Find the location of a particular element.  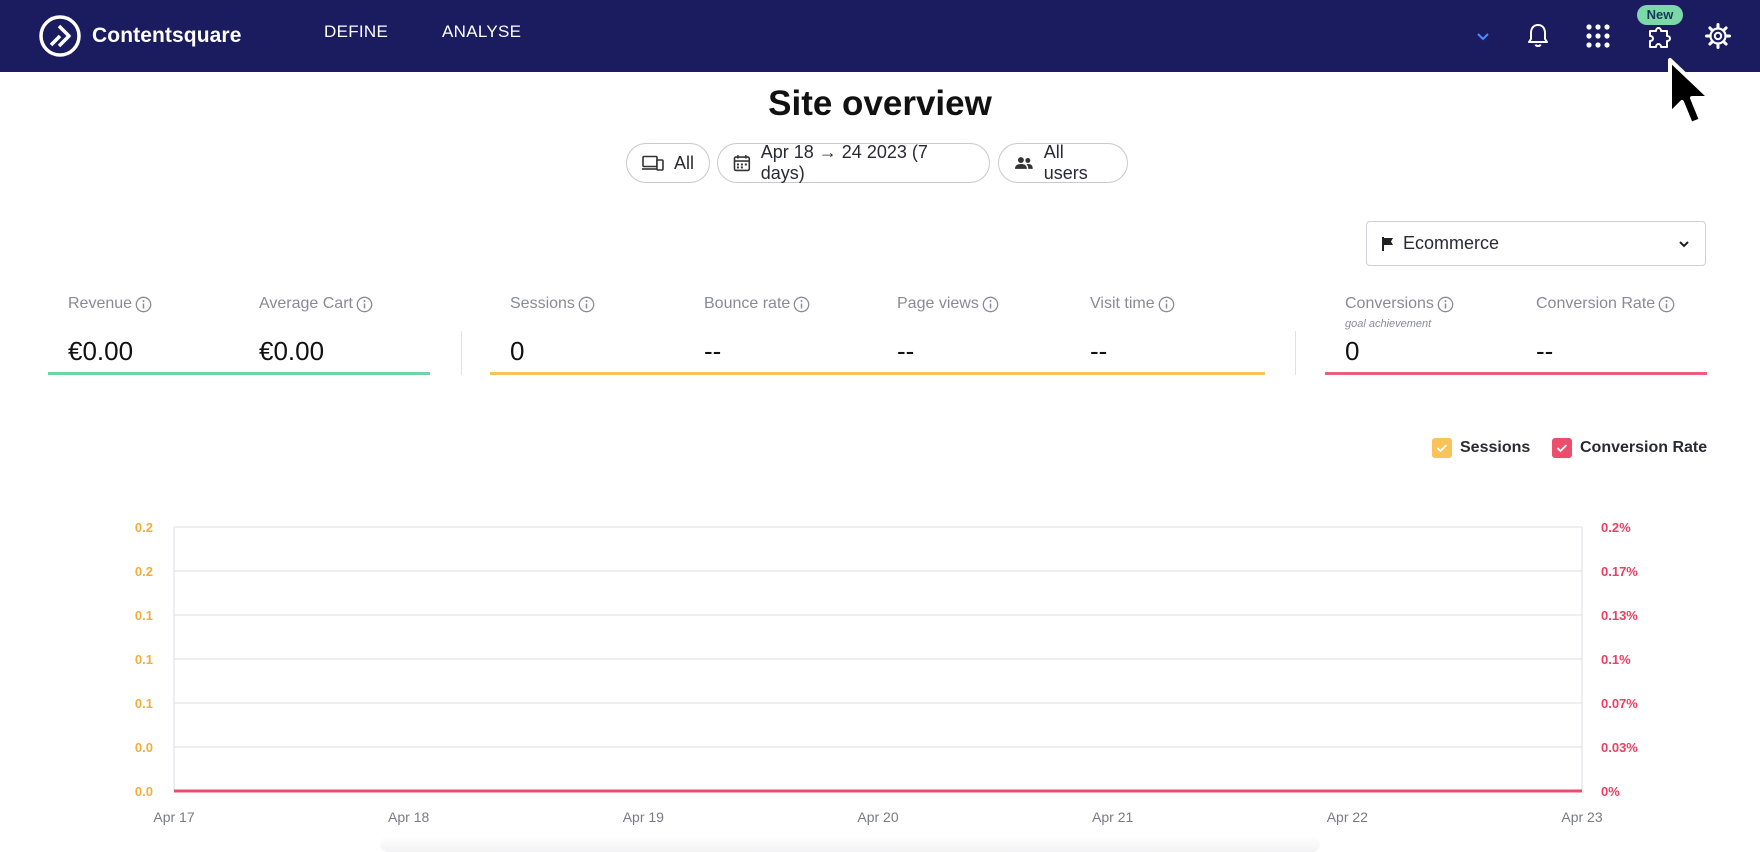

date-range-chip: Apr 18 → 24 2023 (7 days) is located at coordinates (853, 162).